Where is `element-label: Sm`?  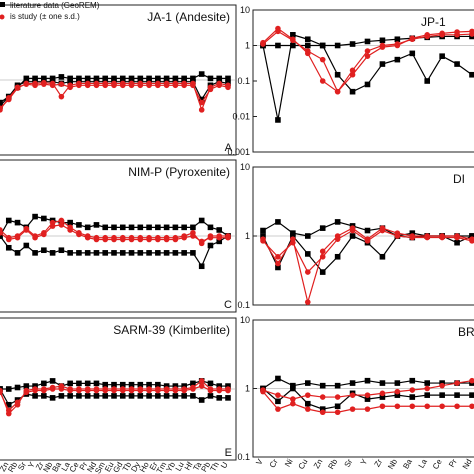 element-label: Sm is located at coordinates (100, 467).